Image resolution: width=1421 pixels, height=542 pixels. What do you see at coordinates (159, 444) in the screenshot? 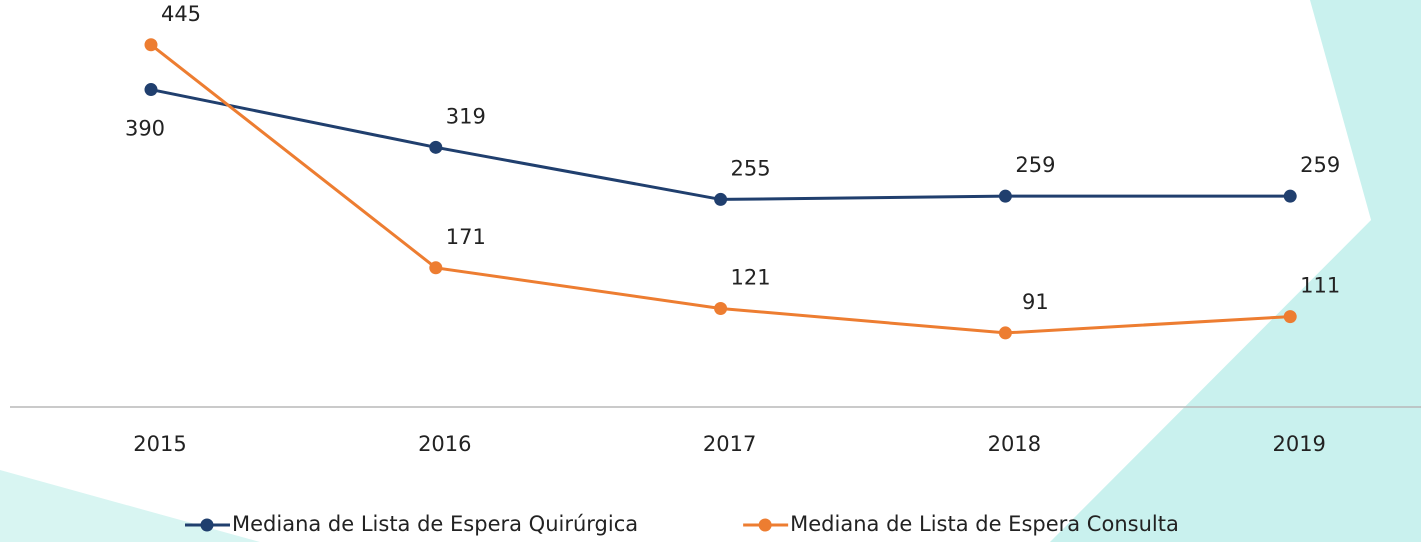
I see `x-tick-label: 2015` at bounding box center [159, 444].